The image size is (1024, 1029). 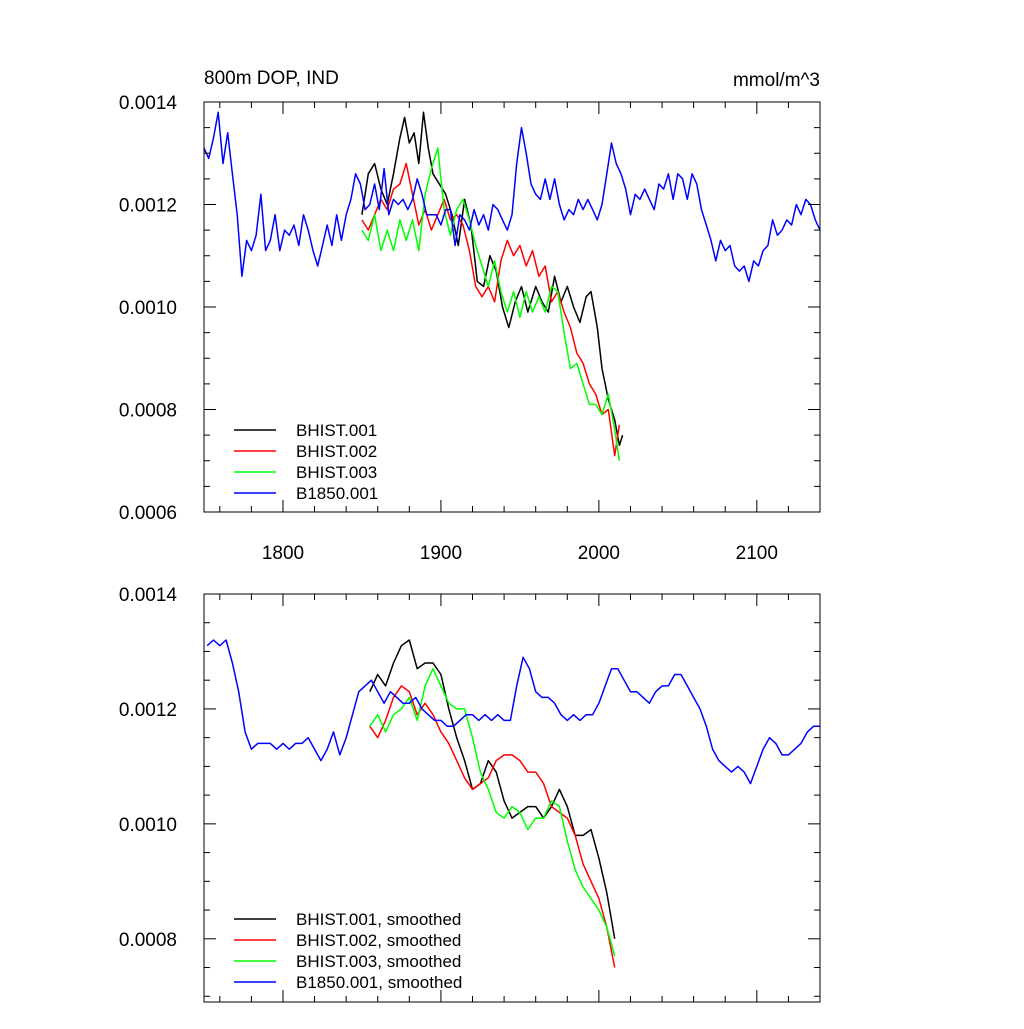 What do you see at coordinates (271, 78) in the screenshot?
I see `chart-title: 800m DOP, IND` at bounding box center [271, 78].